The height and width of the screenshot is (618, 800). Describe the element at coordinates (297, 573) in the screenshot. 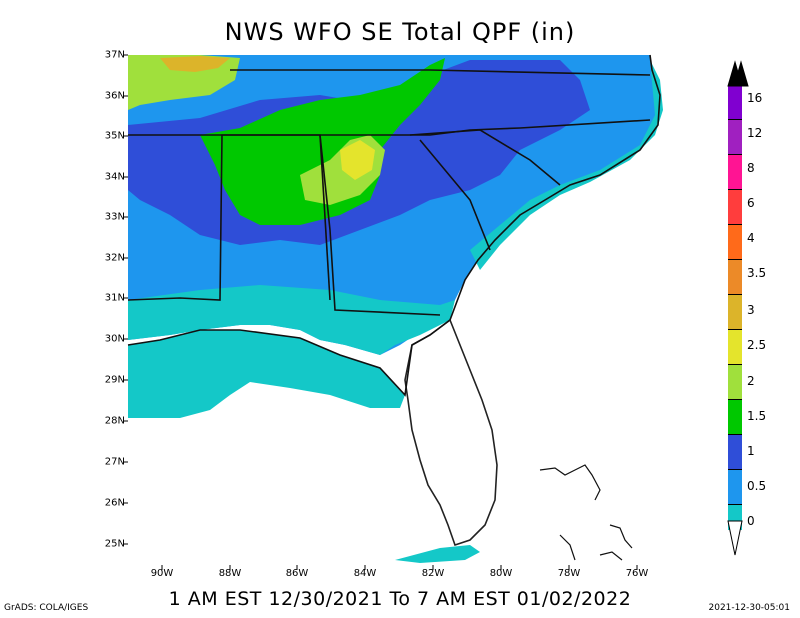

I see `lon-label: 86W` at that location.